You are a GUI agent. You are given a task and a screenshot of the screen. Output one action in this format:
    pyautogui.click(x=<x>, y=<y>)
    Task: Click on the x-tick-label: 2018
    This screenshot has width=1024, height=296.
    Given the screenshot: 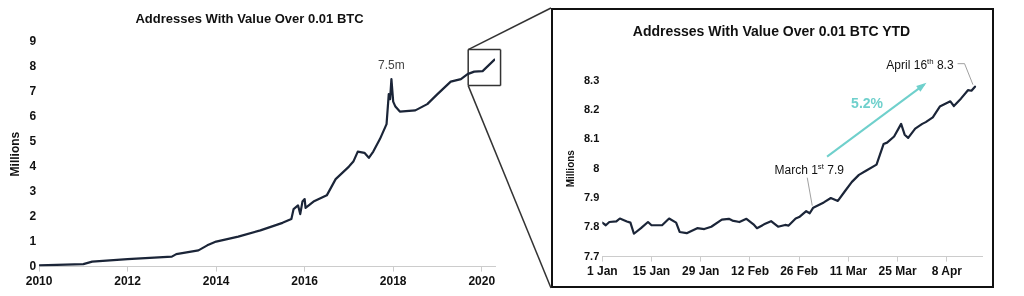 What is the action you would take?
    pyautogui.click(x=393, y=281)
    